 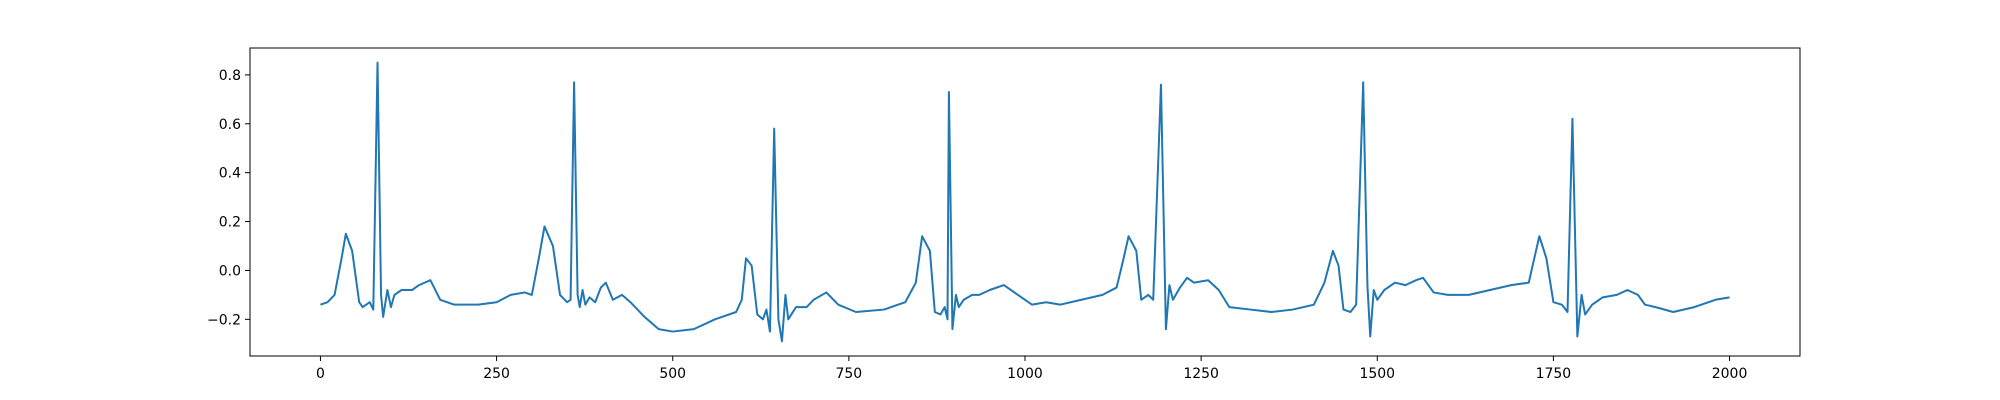 I want to click on x-tick-label: 0, so click(x=320, y=374).